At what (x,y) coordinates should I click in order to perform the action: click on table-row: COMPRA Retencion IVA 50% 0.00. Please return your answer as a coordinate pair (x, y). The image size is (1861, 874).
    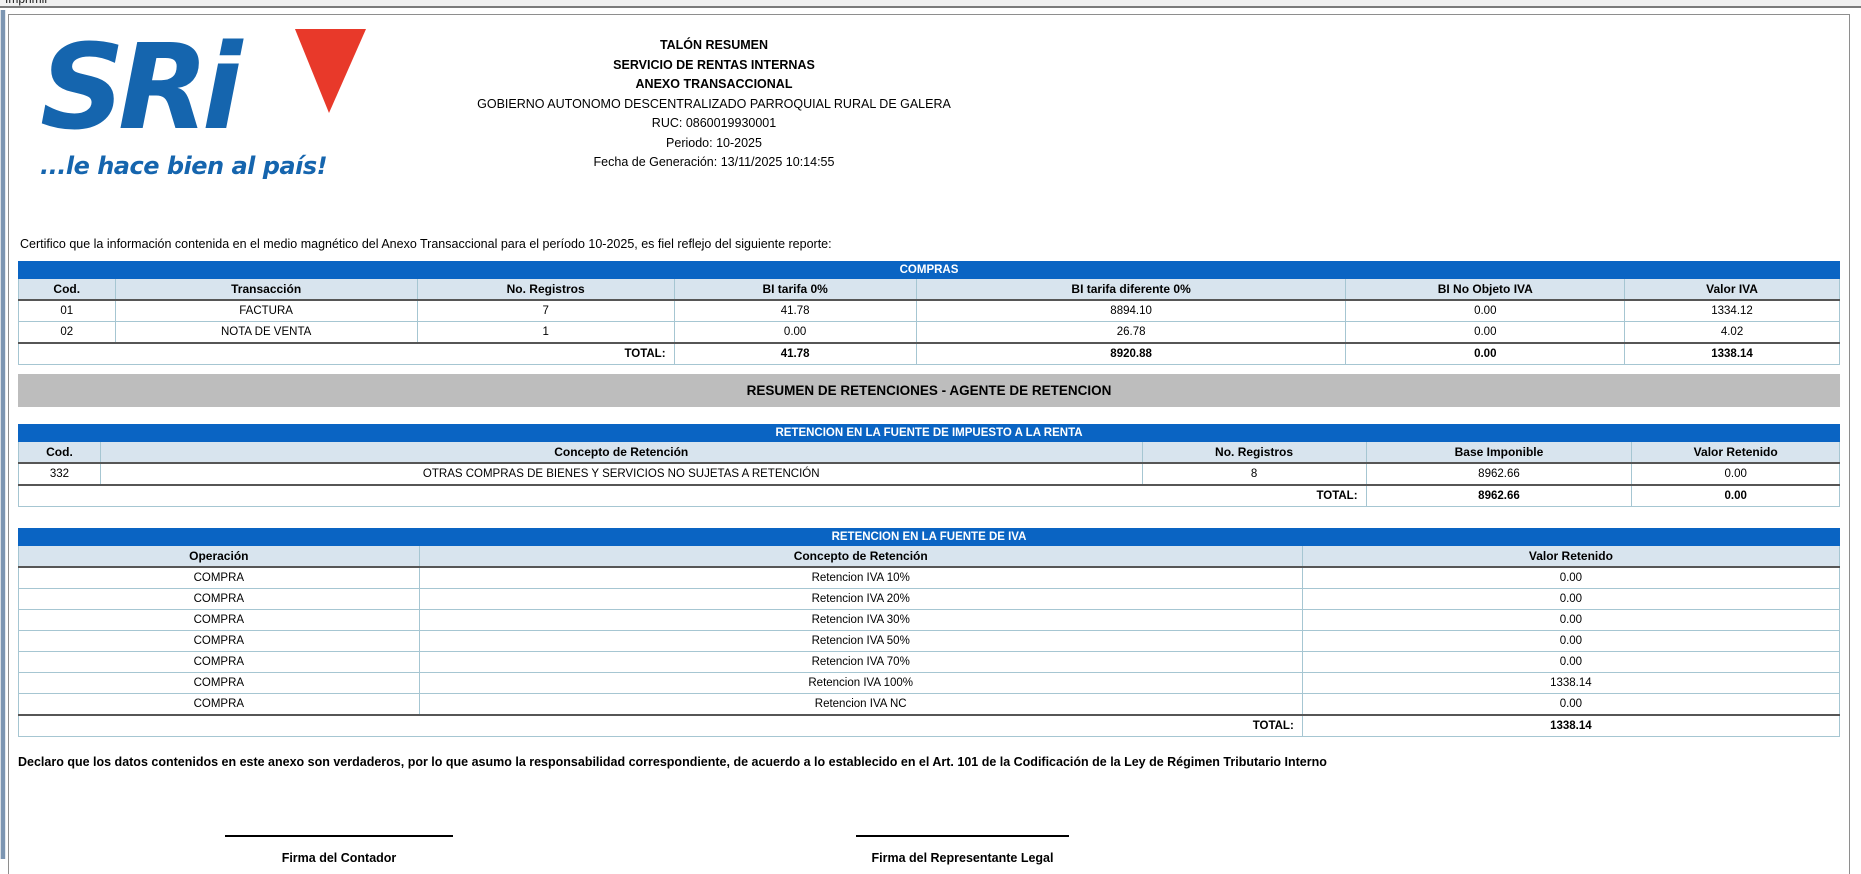
    Looking at the image, I should click on (929, 641).